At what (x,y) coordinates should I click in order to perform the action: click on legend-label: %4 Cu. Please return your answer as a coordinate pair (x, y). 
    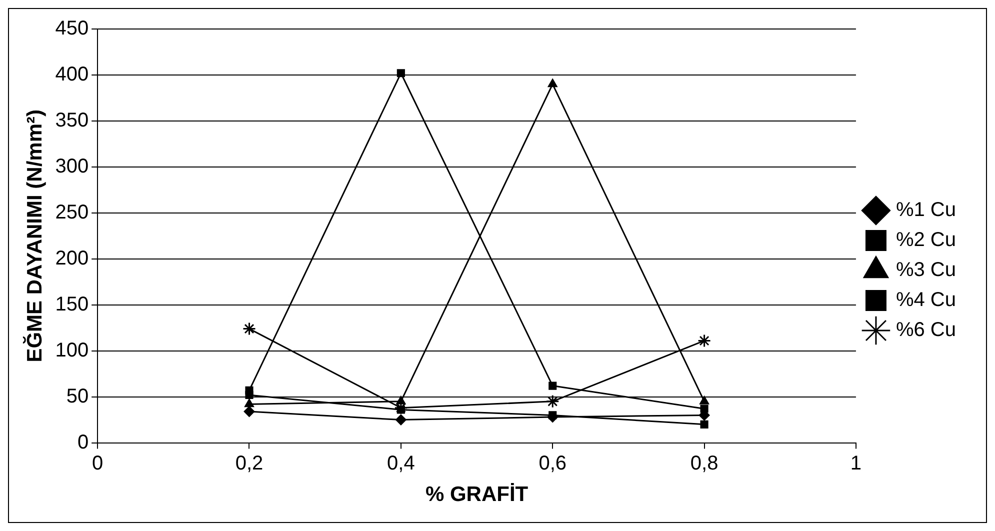
    Looking at the image, I should click on (926, 300).